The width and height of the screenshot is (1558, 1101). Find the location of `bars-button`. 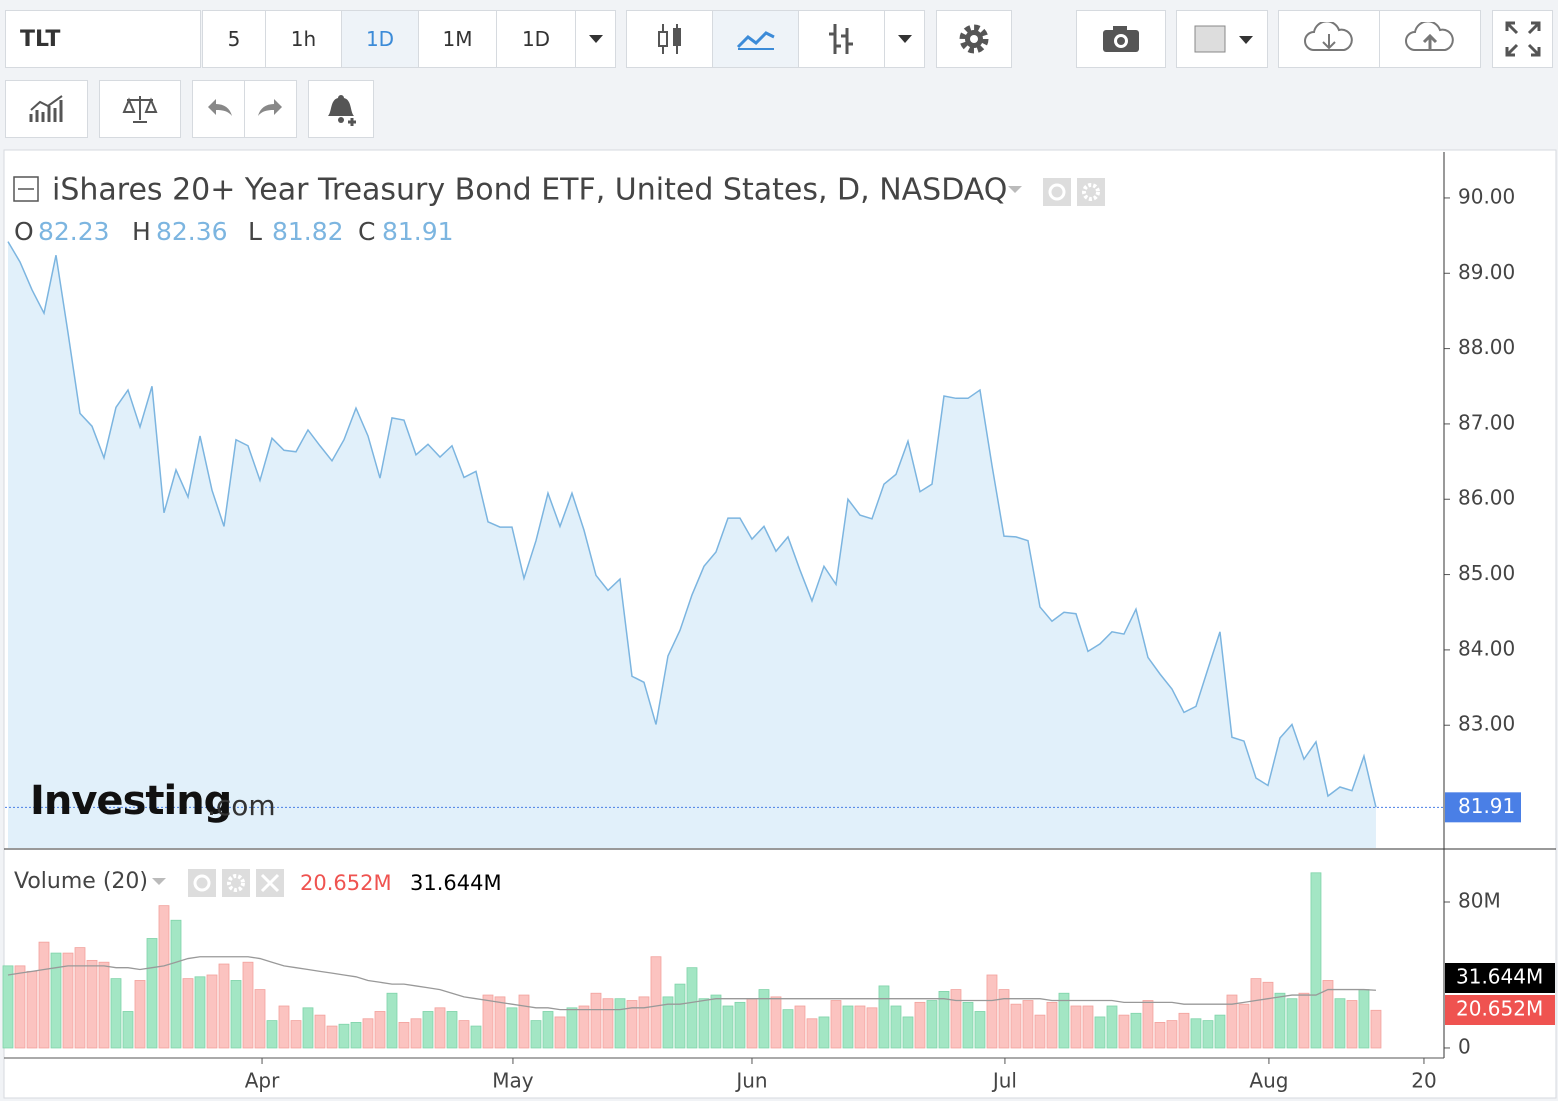

bars-button is located at coordinates (841, 39).